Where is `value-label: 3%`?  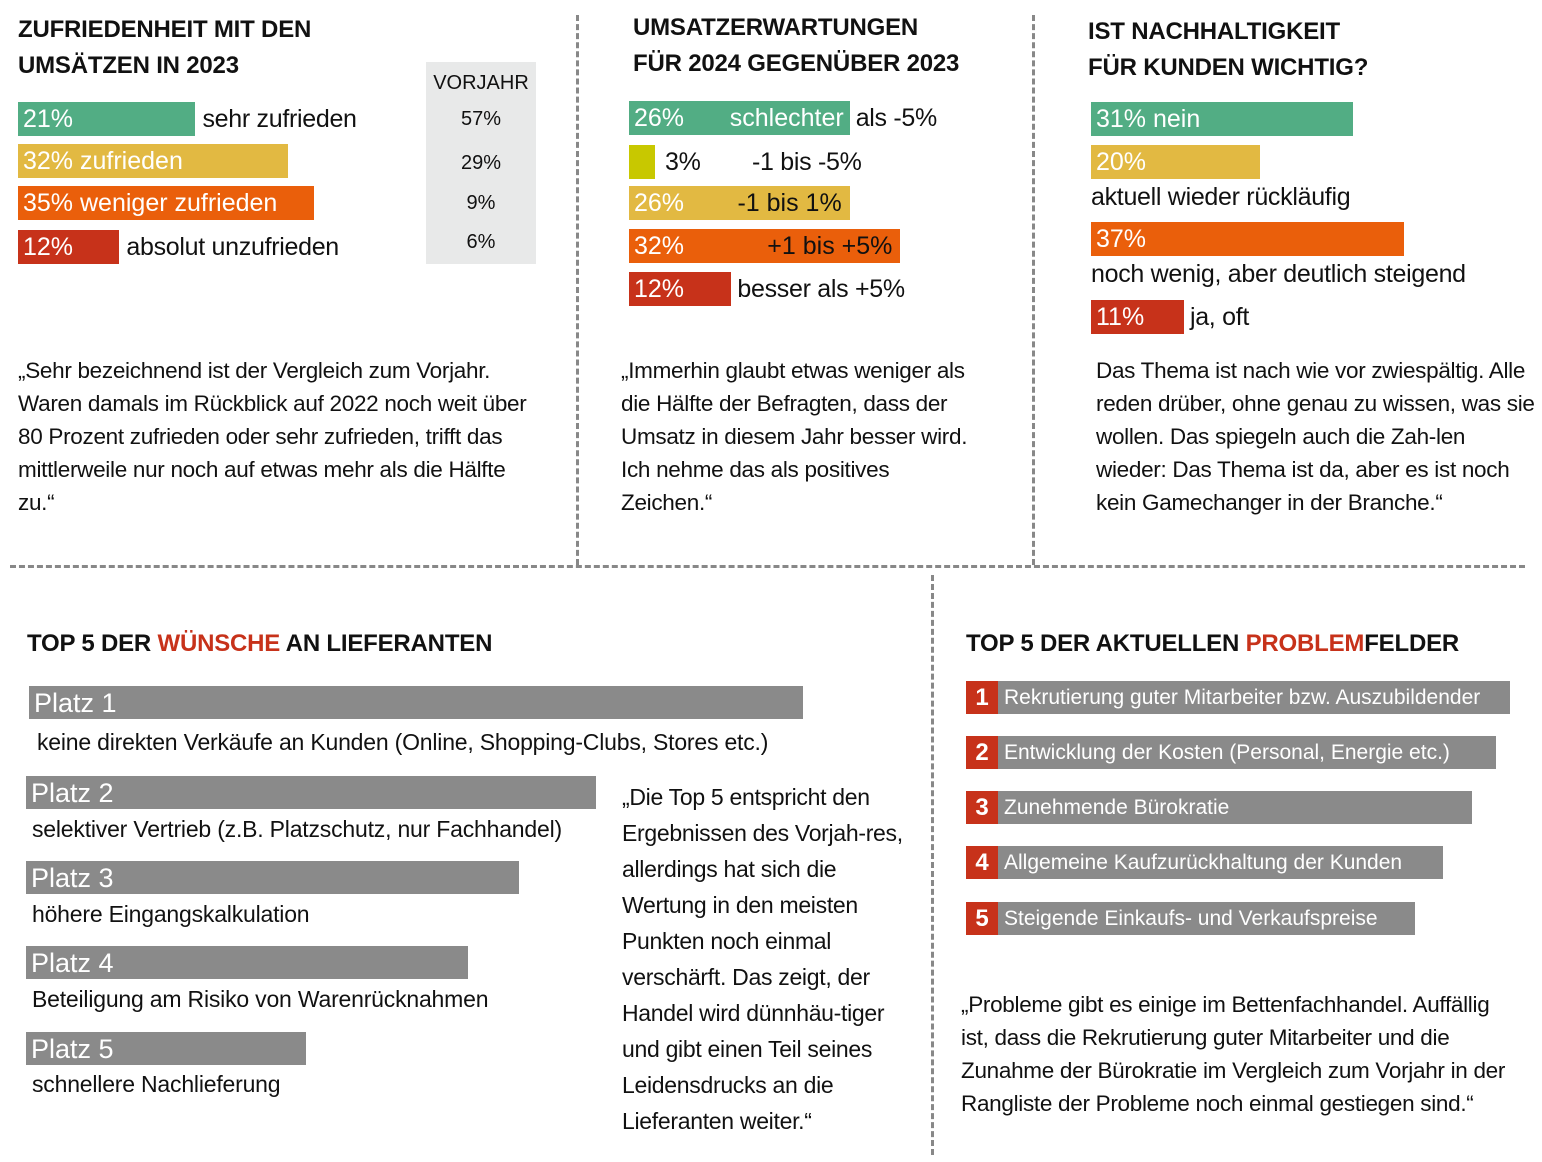 value-label: 3% is located at coordinates (683, 162).